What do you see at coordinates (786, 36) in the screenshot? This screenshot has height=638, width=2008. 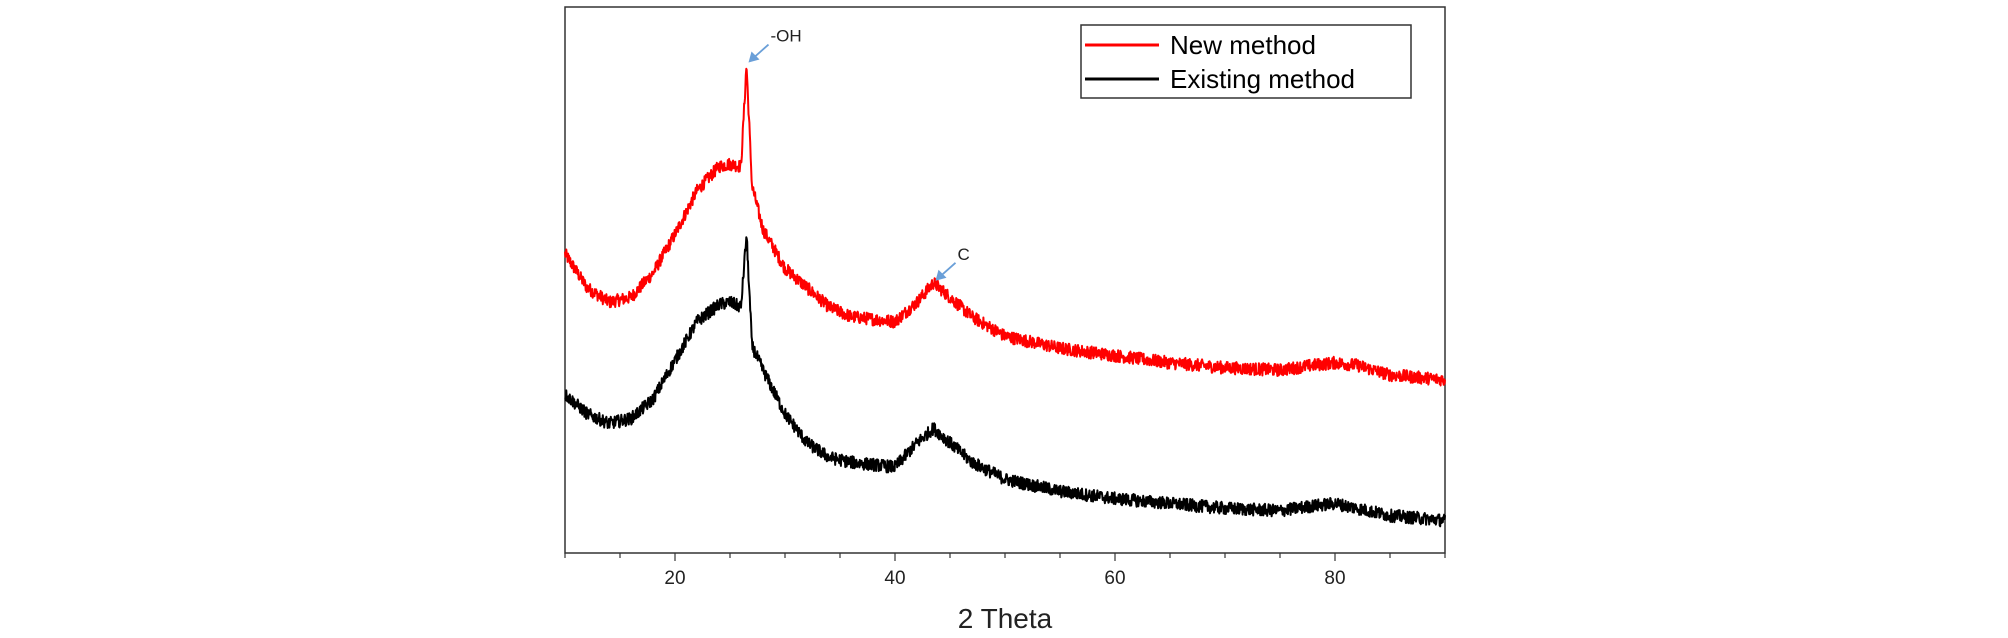 I see `annotation-label: -OH` at bounding box center [786, 36].